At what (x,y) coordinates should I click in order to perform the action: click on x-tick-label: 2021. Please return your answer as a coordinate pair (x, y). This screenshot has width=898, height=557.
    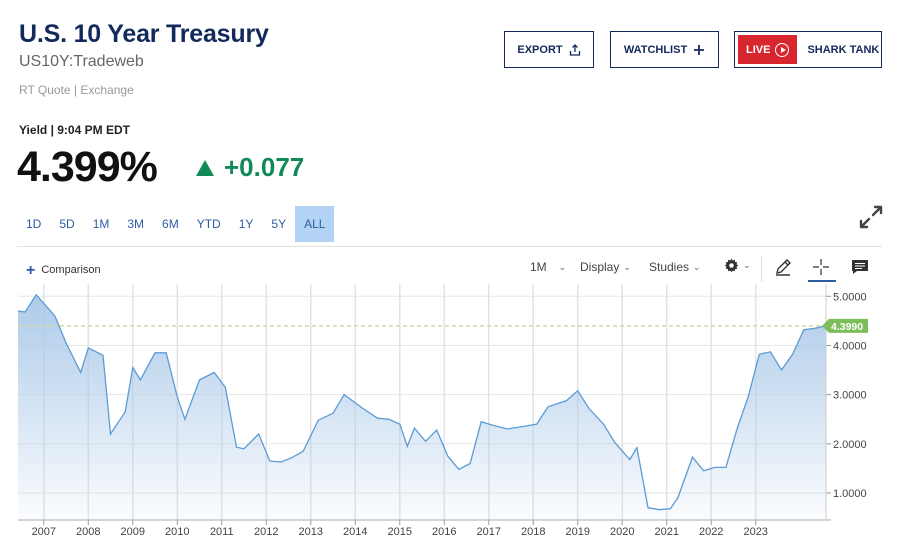
    Looking at the image, I should click on (666, 532).